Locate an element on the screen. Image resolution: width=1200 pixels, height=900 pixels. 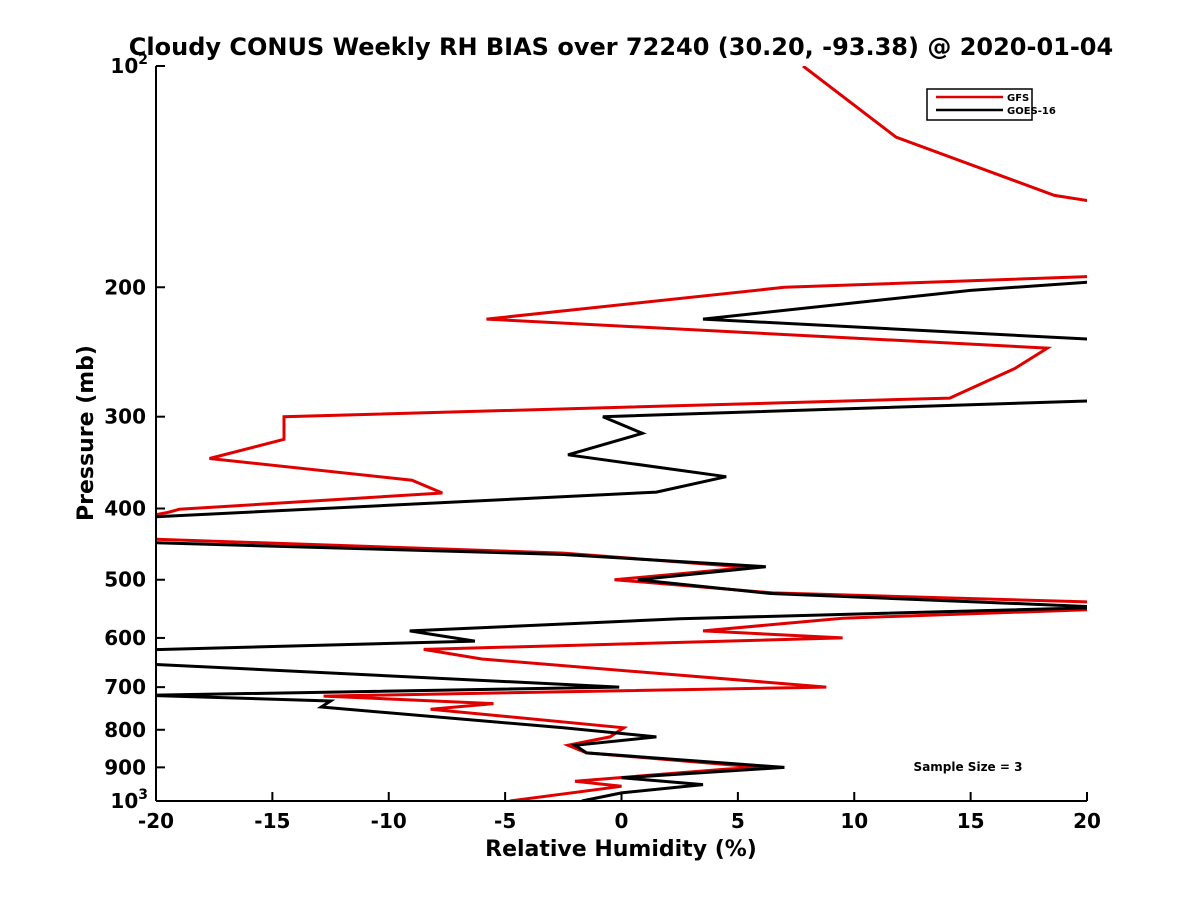
x-tick-label: -15 is located at coordinates (272, 821).